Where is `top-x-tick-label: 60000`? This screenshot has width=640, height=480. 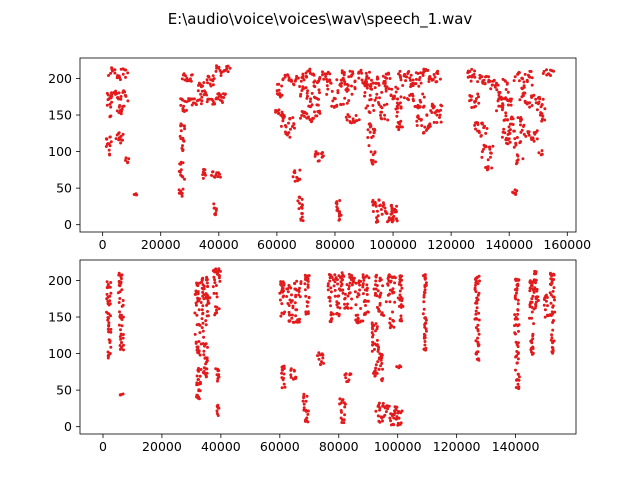 top-x-tick-label: 60000 is located at coordinates (277, 244).